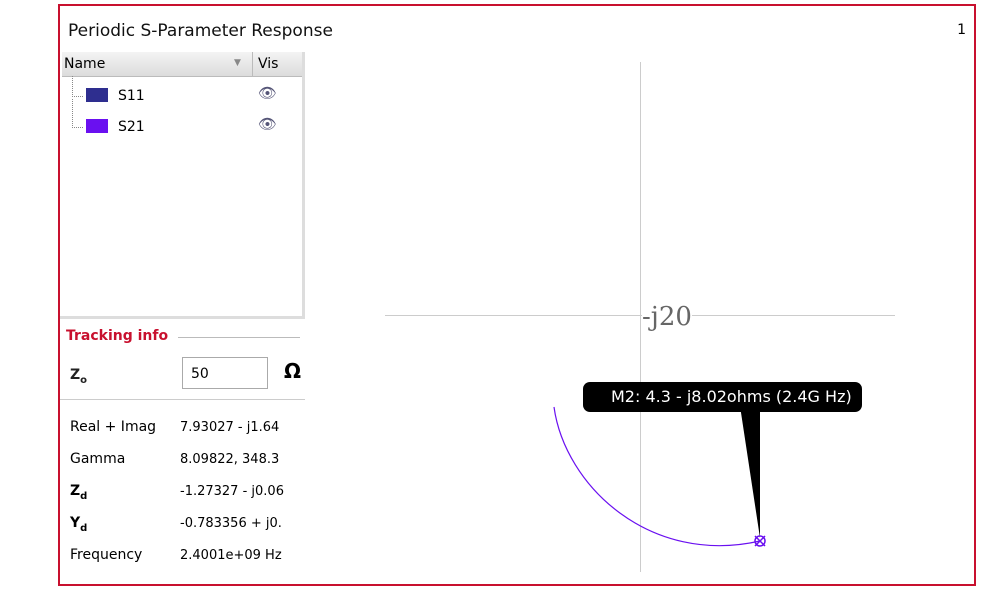 Image resolution: width=984 pixels, height=593 pixels. I want to click on plot-overlay, so click(659, 476).